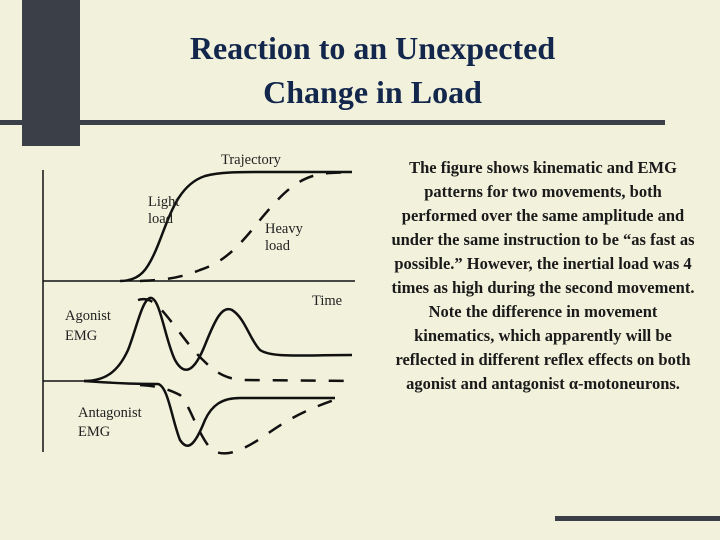 This screenshot has height=540, width=720. I want to click on heavy-load-label-line2: load, so click(278, 246).